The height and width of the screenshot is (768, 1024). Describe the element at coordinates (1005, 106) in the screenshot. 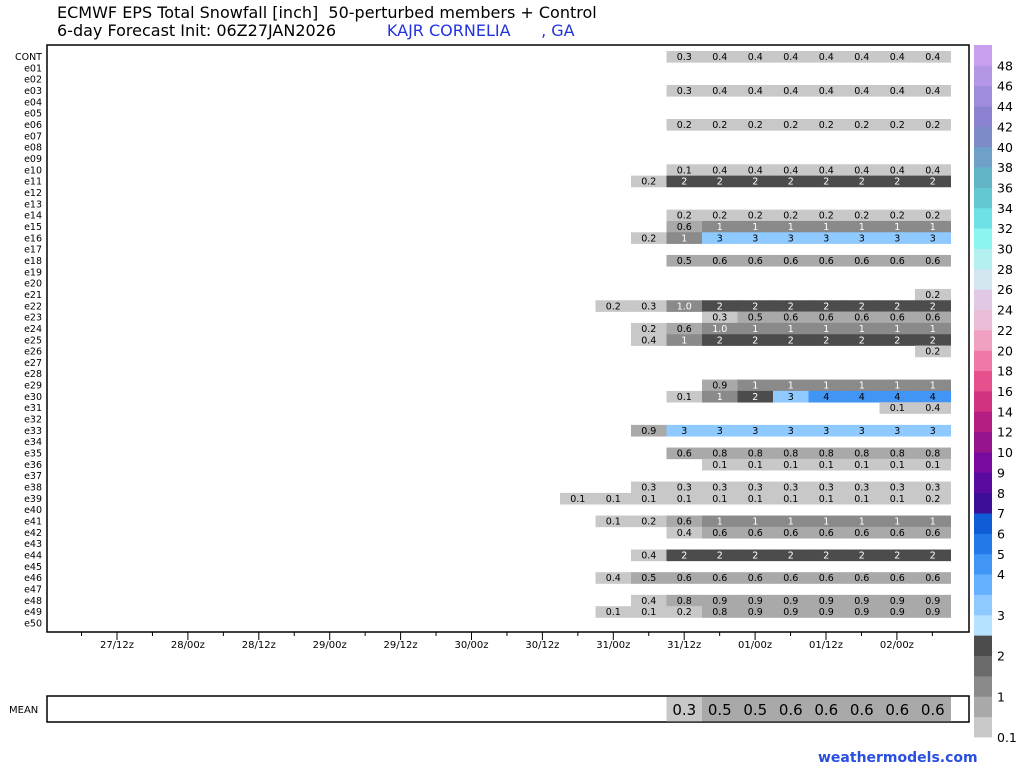

I see `colorbar-tick-label: 44` at that location.